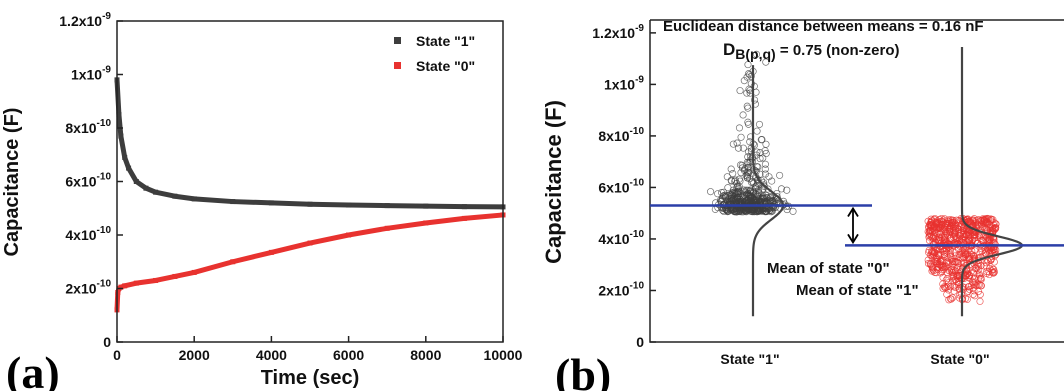  I want to click on x-tick-label: 2000, so click(194, 355).